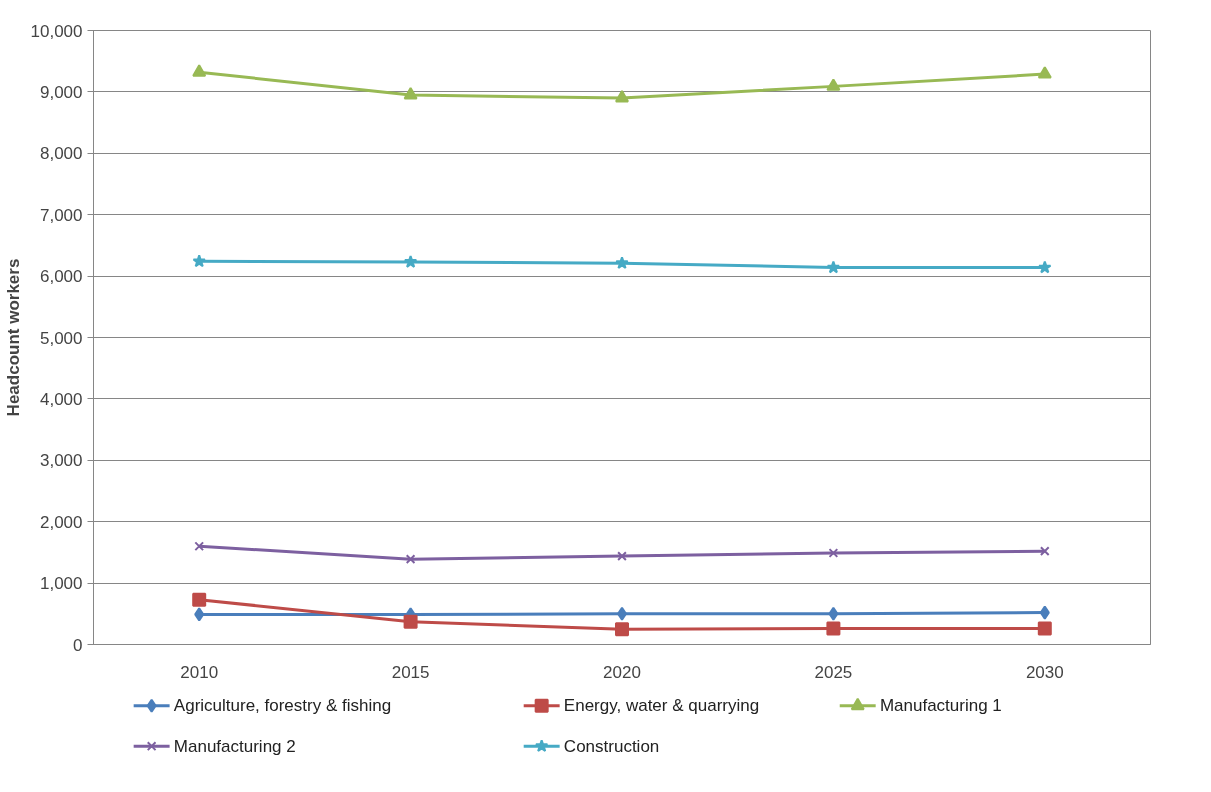  I want to click on x-tick-label: 2020, so click(622, 672).